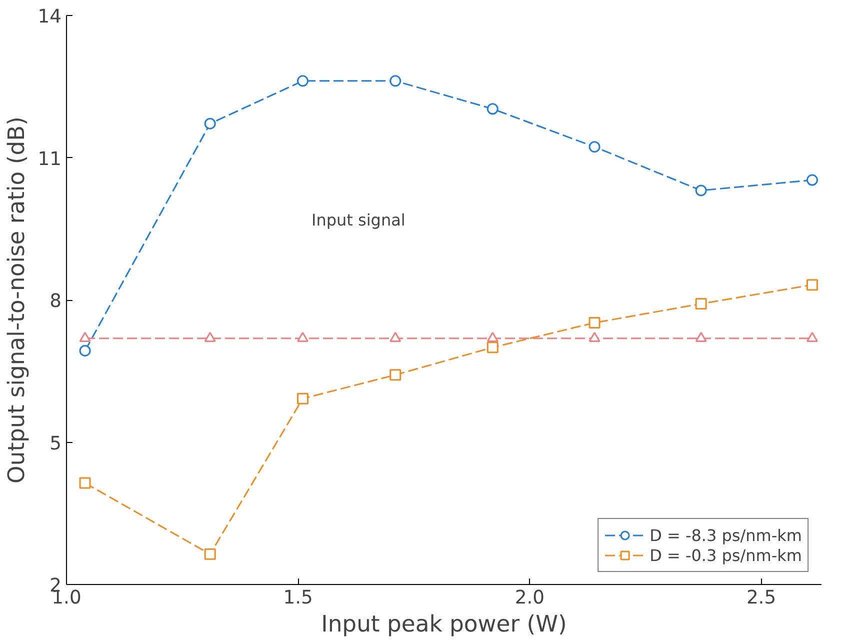 The height and width of the screenshot is (640, 841). Describe the element at coordinates (726, 535) in the screenshot. I see `legend-label: D = -8.3 ps/nm-km` at that location.